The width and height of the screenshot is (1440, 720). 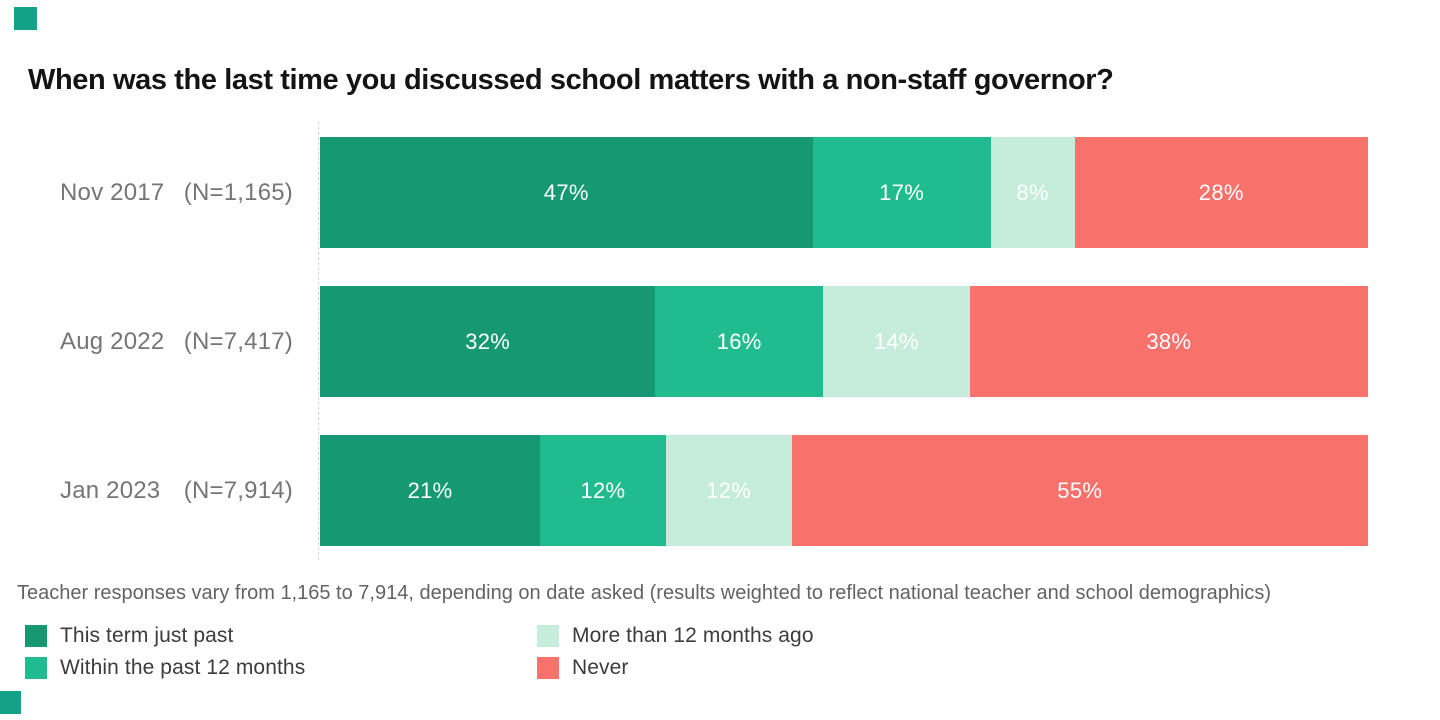 What do you see at coordinates (600, 667) in the screenshot?
I see `legend-label: Never` at bounding box center [600, 667].